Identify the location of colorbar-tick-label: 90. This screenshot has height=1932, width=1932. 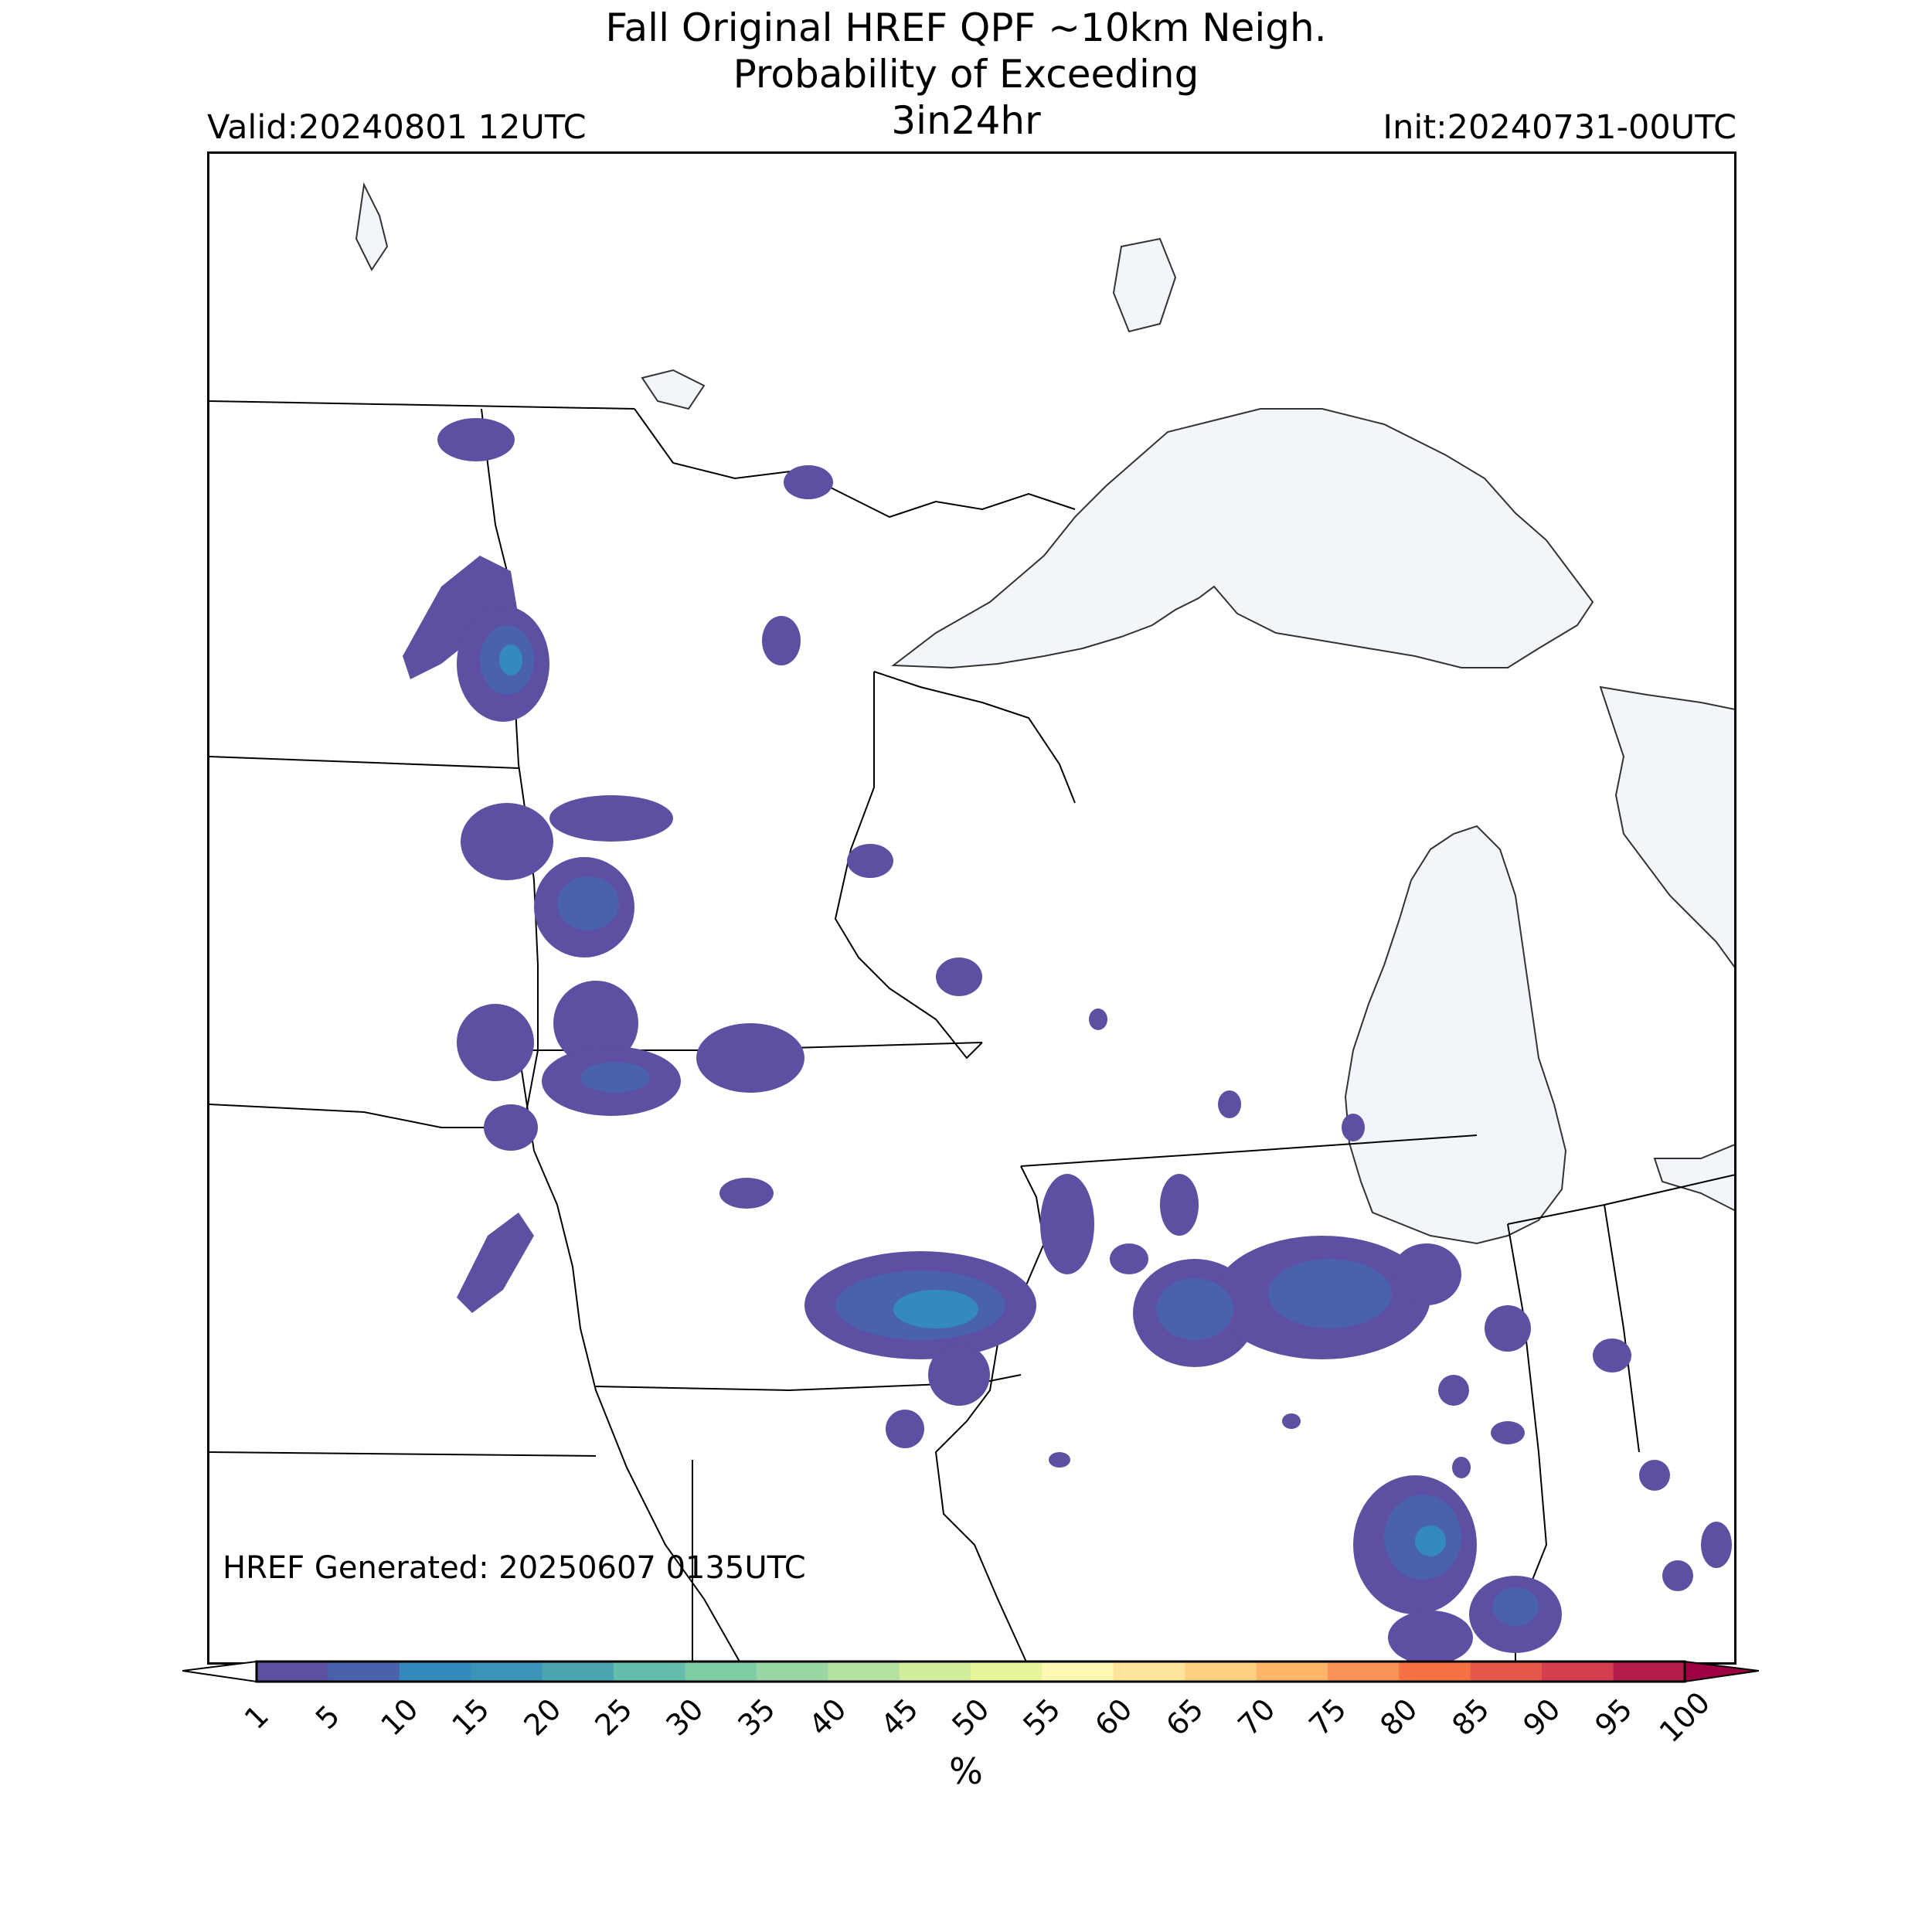
(1541, 1717).